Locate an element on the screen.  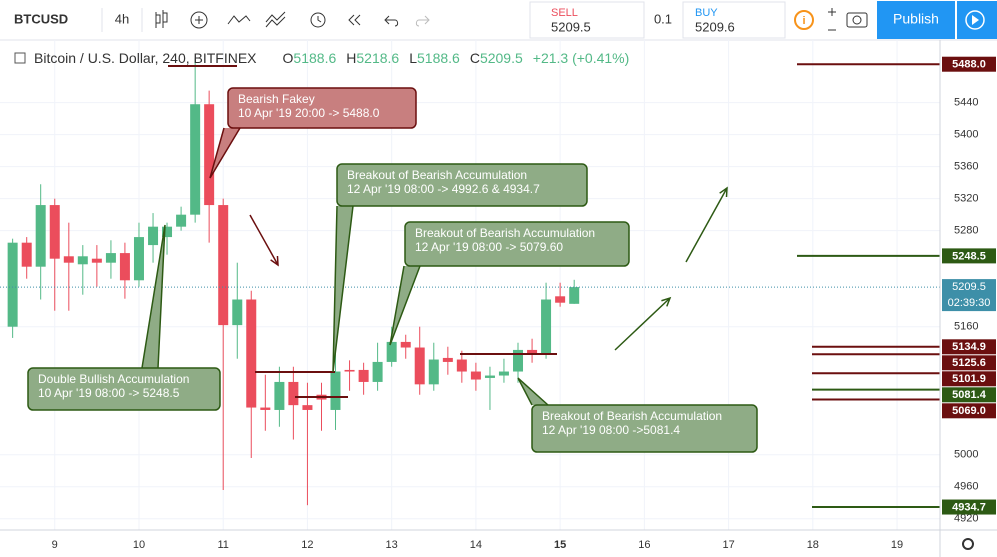
publish-label: Publish is located at coordinates (916, 19).